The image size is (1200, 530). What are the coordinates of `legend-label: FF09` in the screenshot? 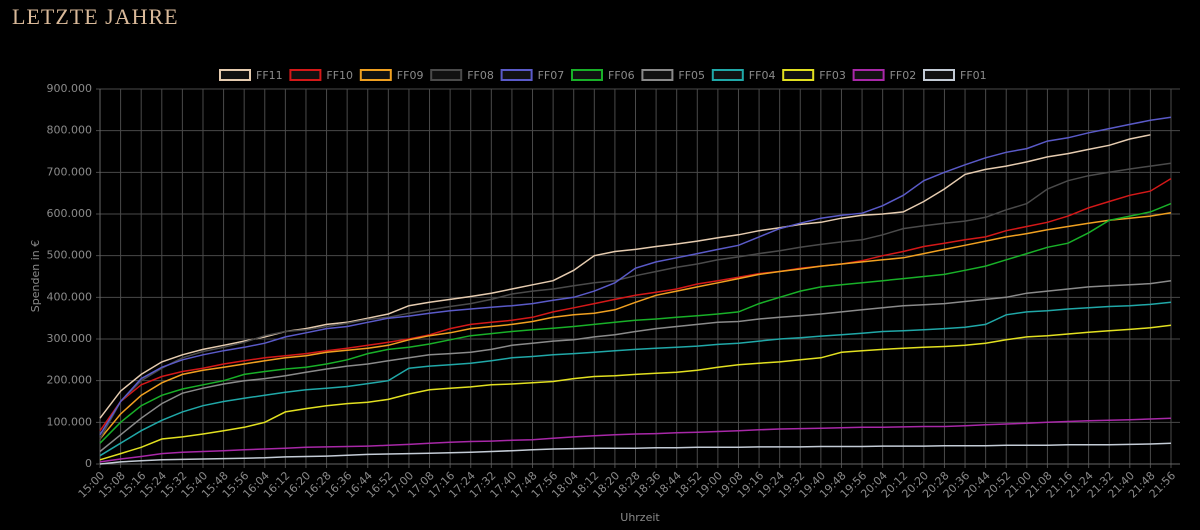 It's located at (410, 75).